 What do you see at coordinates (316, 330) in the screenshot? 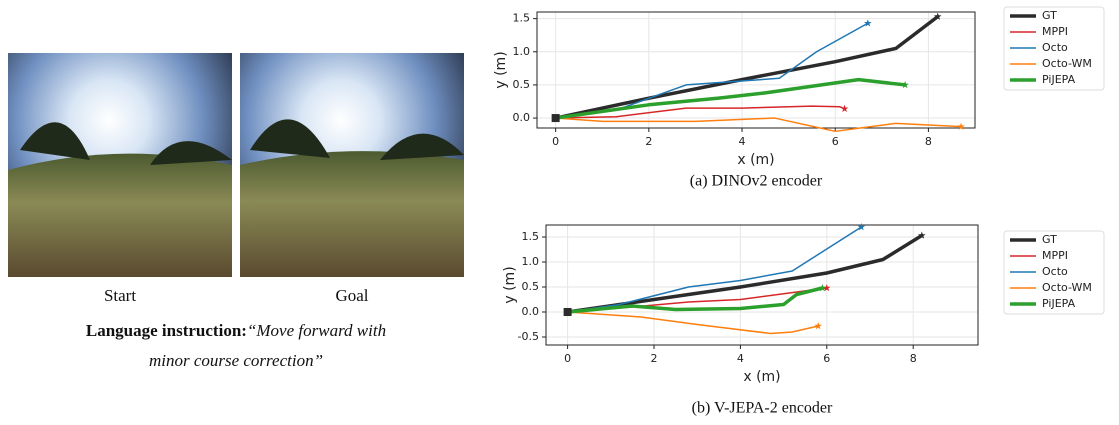
I see `instruction-text: “Move forward with` at bounding box center [316, 330].